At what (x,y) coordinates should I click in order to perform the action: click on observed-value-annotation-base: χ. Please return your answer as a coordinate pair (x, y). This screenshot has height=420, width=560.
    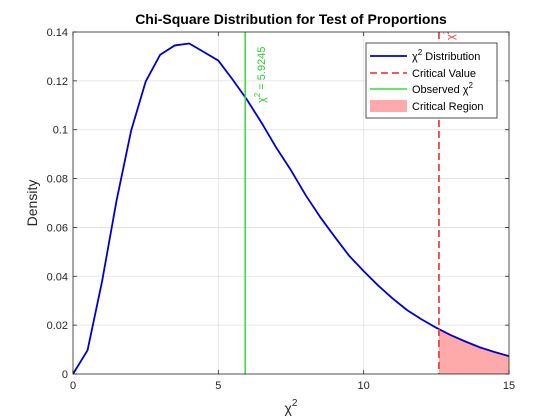
    Looking at the image, I should click on (262, 100).